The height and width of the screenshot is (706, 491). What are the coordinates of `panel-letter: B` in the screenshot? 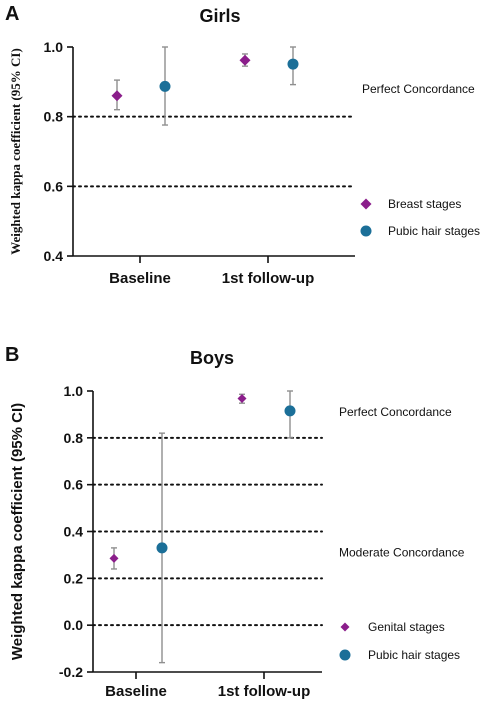 It's located at (12, 355).